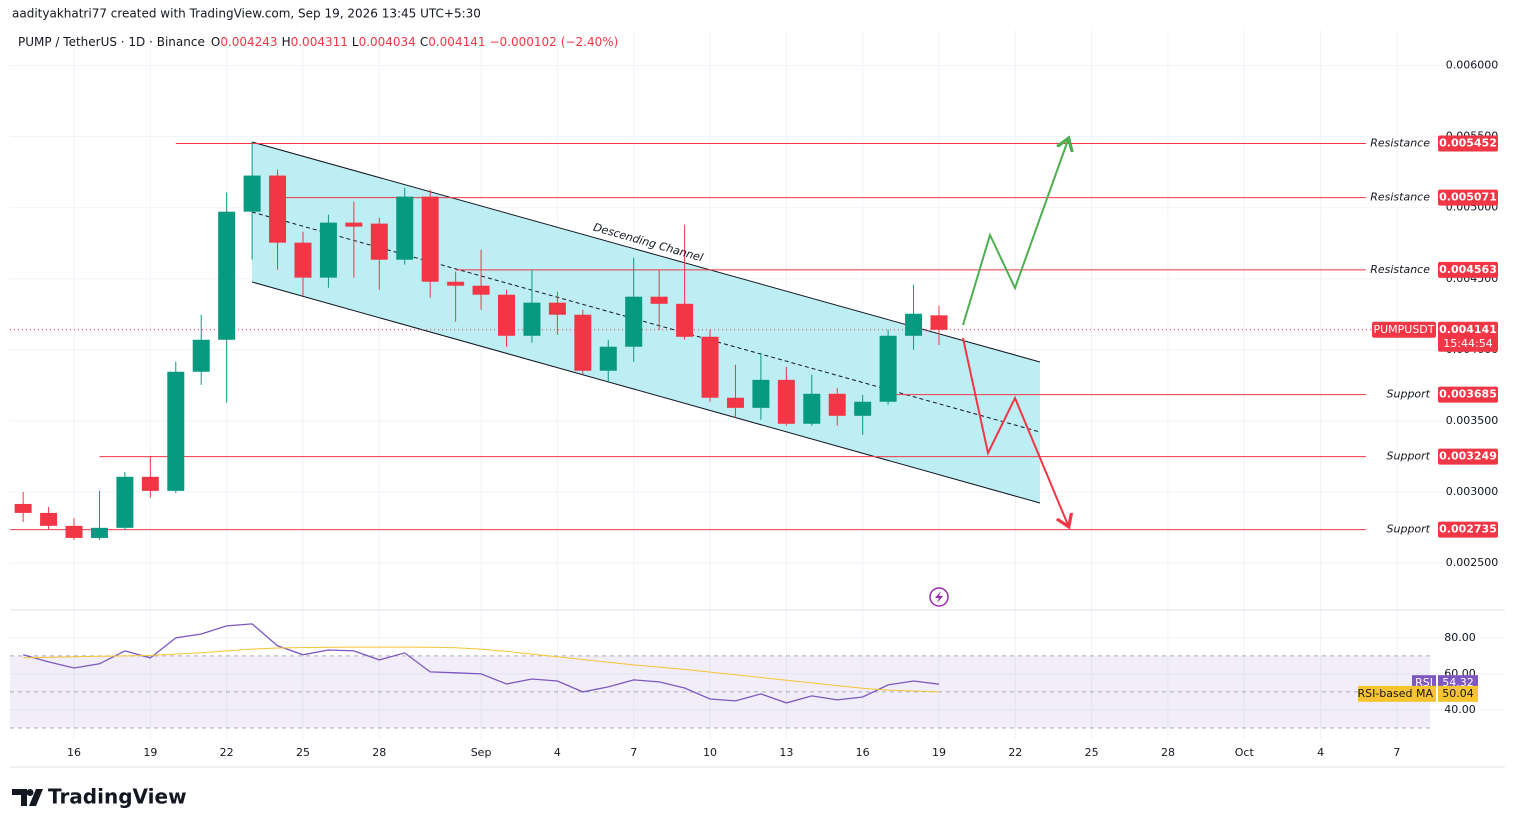 Image resolution: width=1515 pixels, height=827 pixels. What do you see at coordinates (456, 42) in the screenshot?
I see `c-value: 0.004141` at bounding box center [456, 42].